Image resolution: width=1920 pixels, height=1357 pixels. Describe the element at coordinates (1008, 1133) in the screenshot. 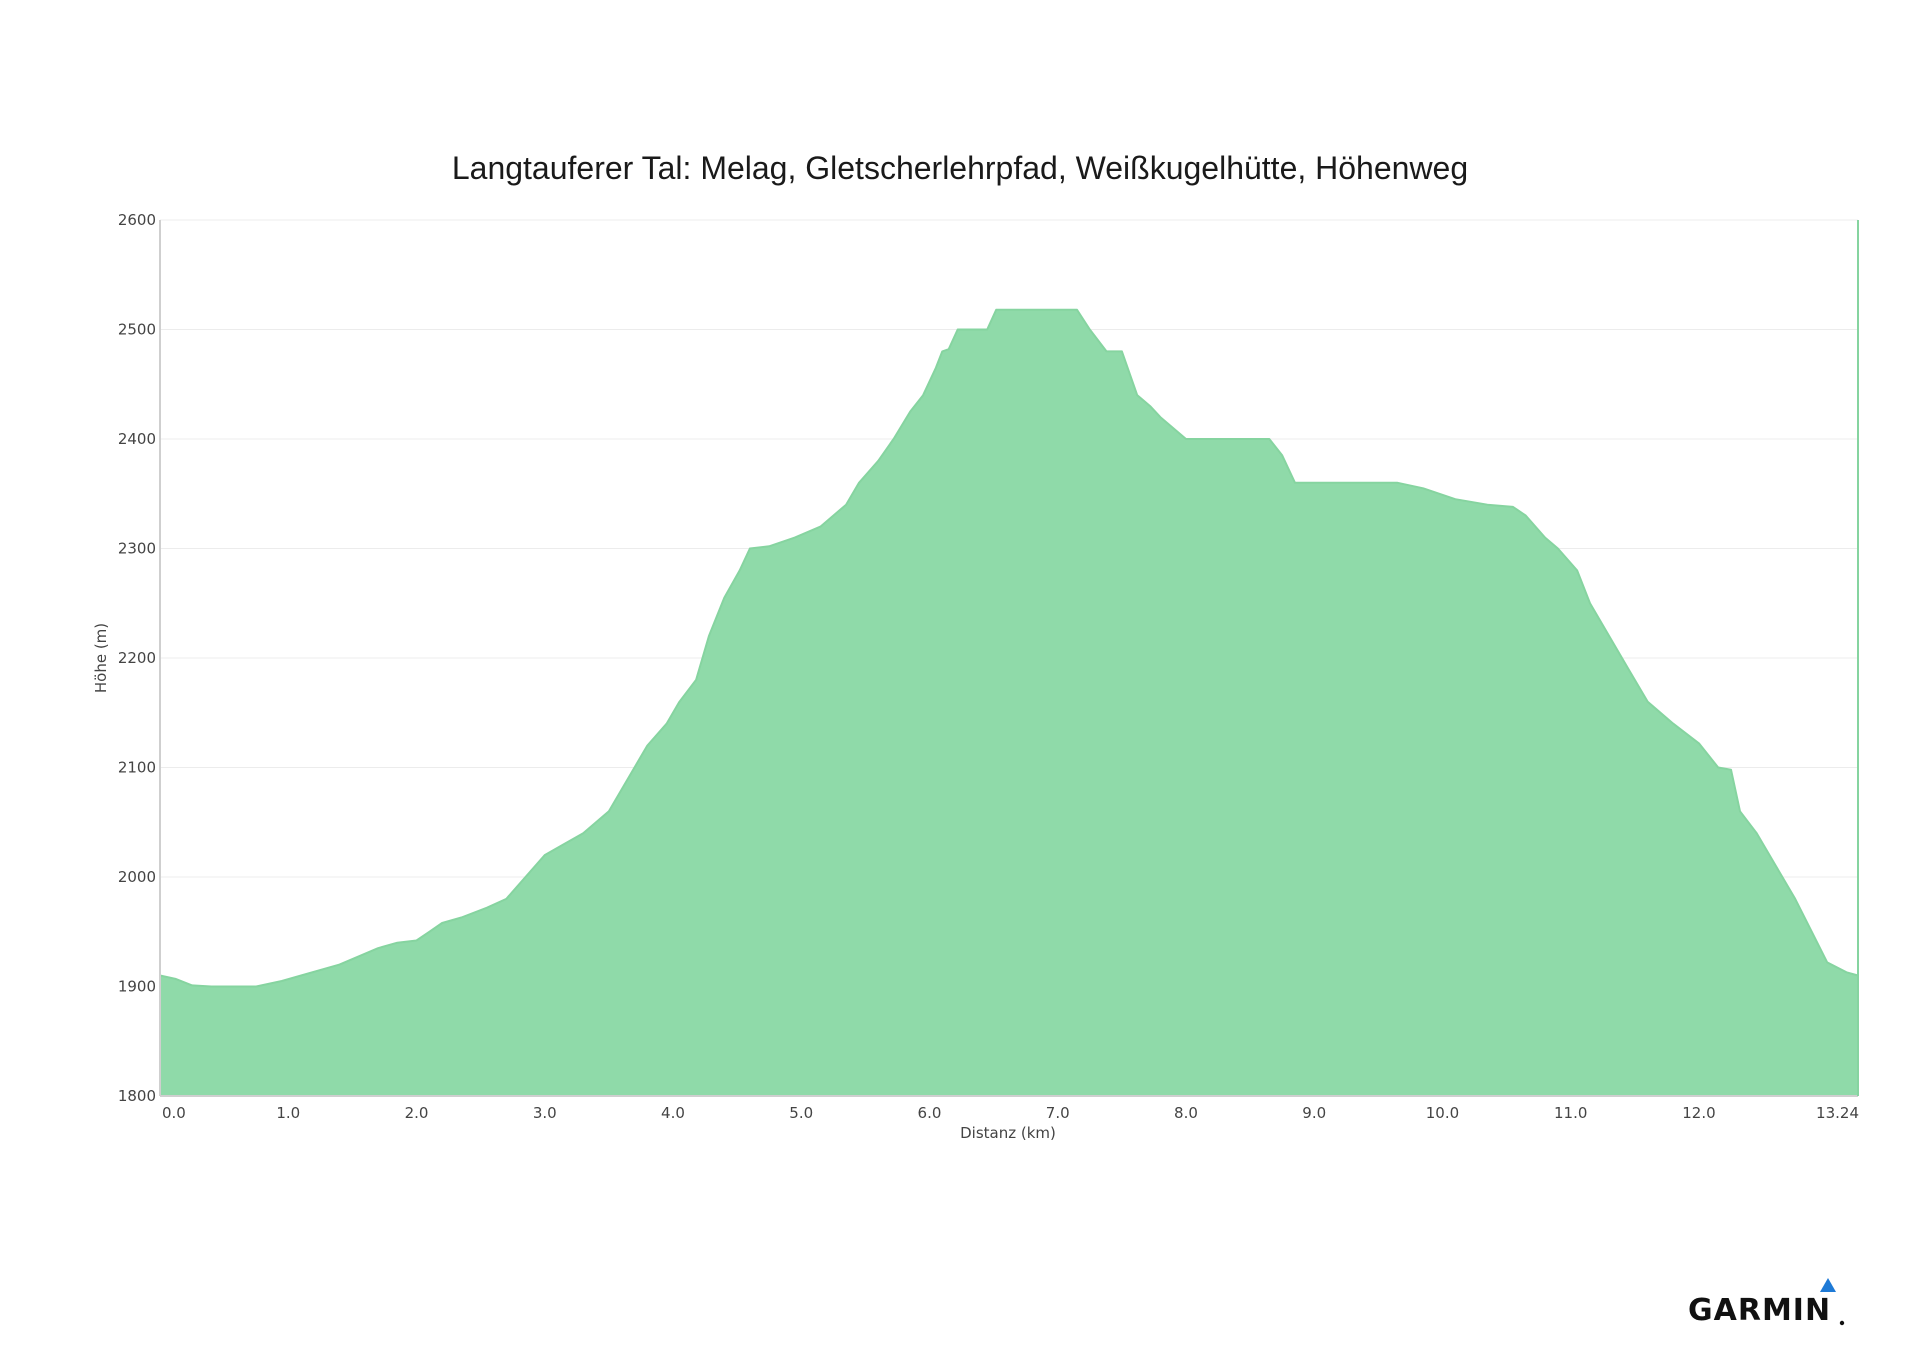

I see `x-axis-title: Distanz (km)` at that location.